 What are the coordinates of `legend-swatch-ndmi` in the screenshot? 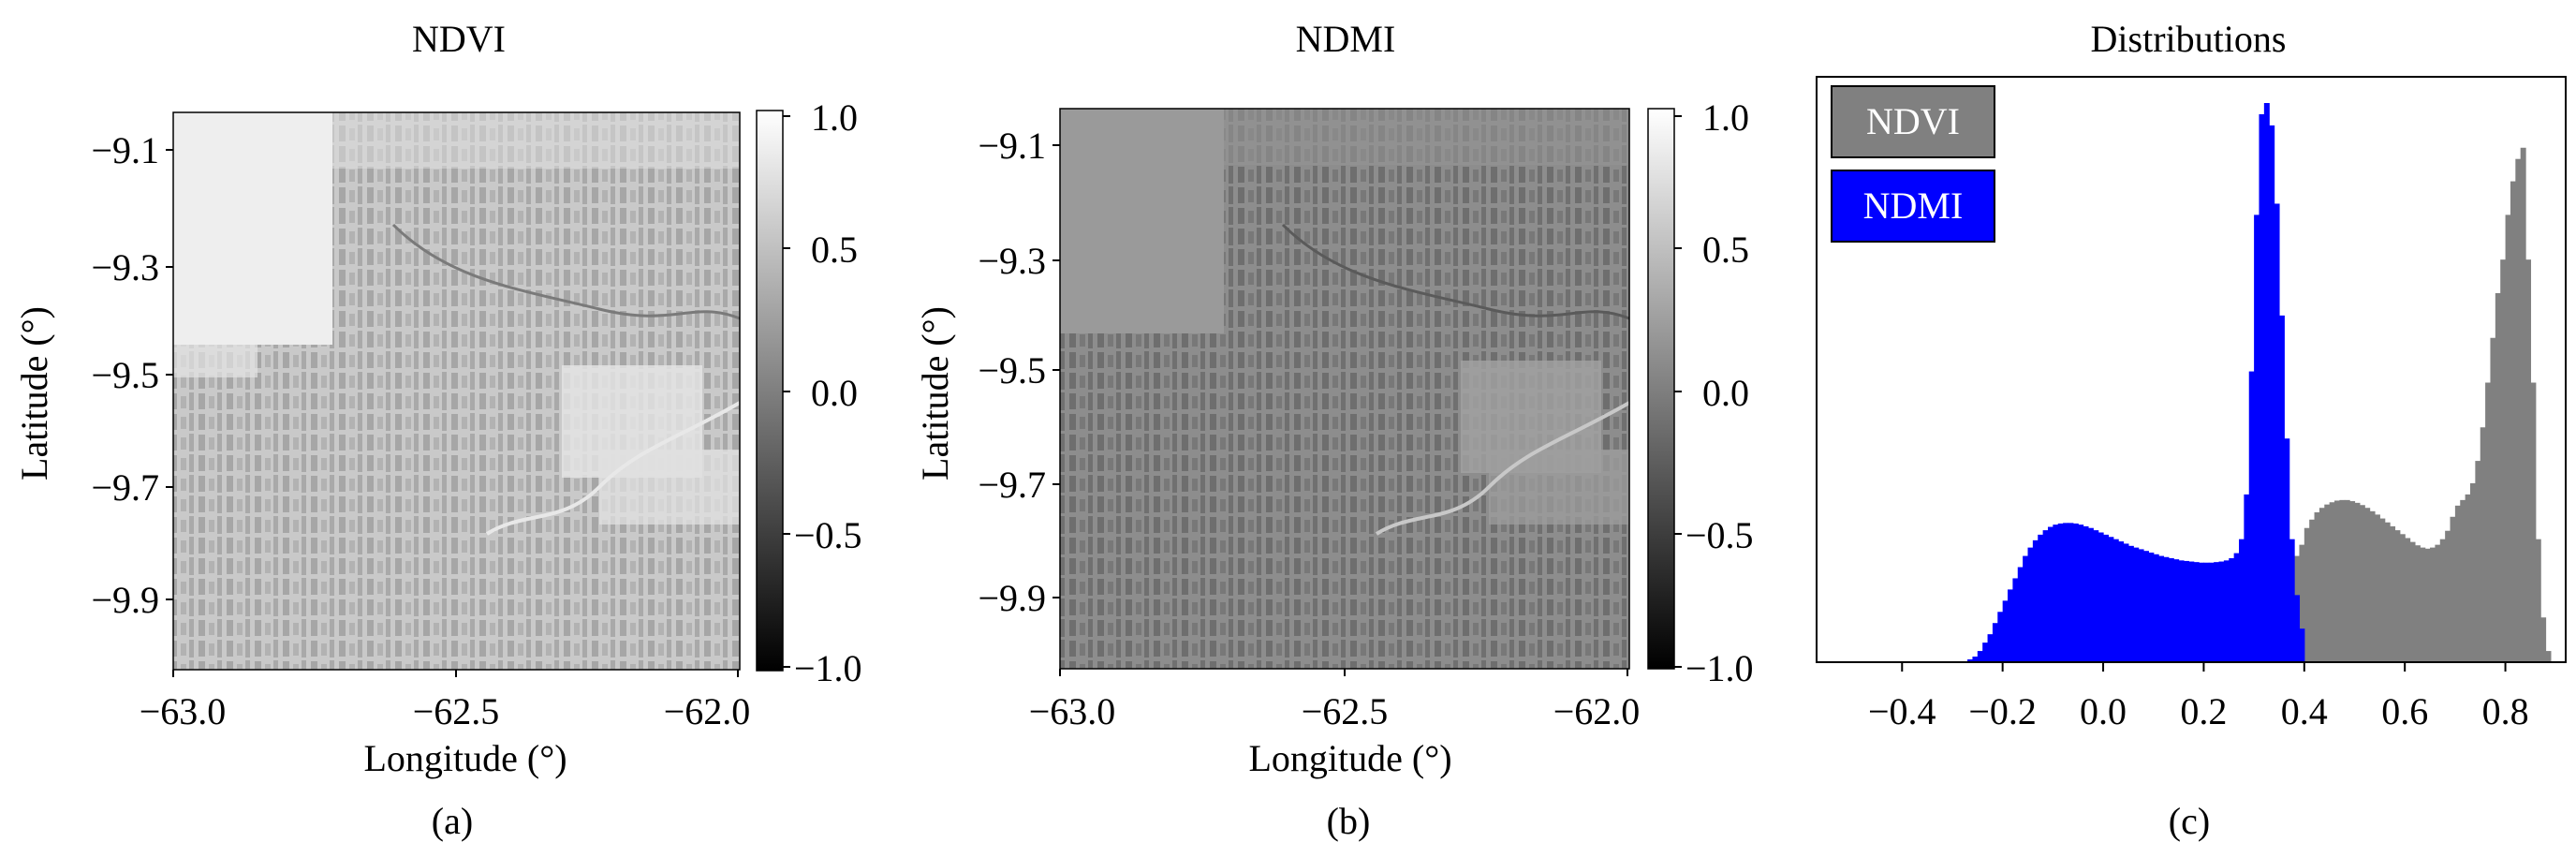 It's located at (1913, 206).